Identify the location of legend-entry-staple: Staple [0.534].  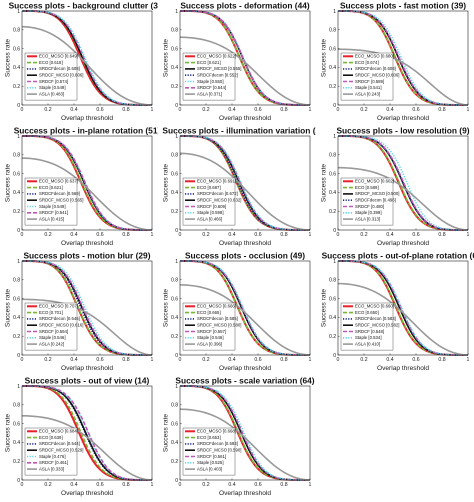
(368, 337).